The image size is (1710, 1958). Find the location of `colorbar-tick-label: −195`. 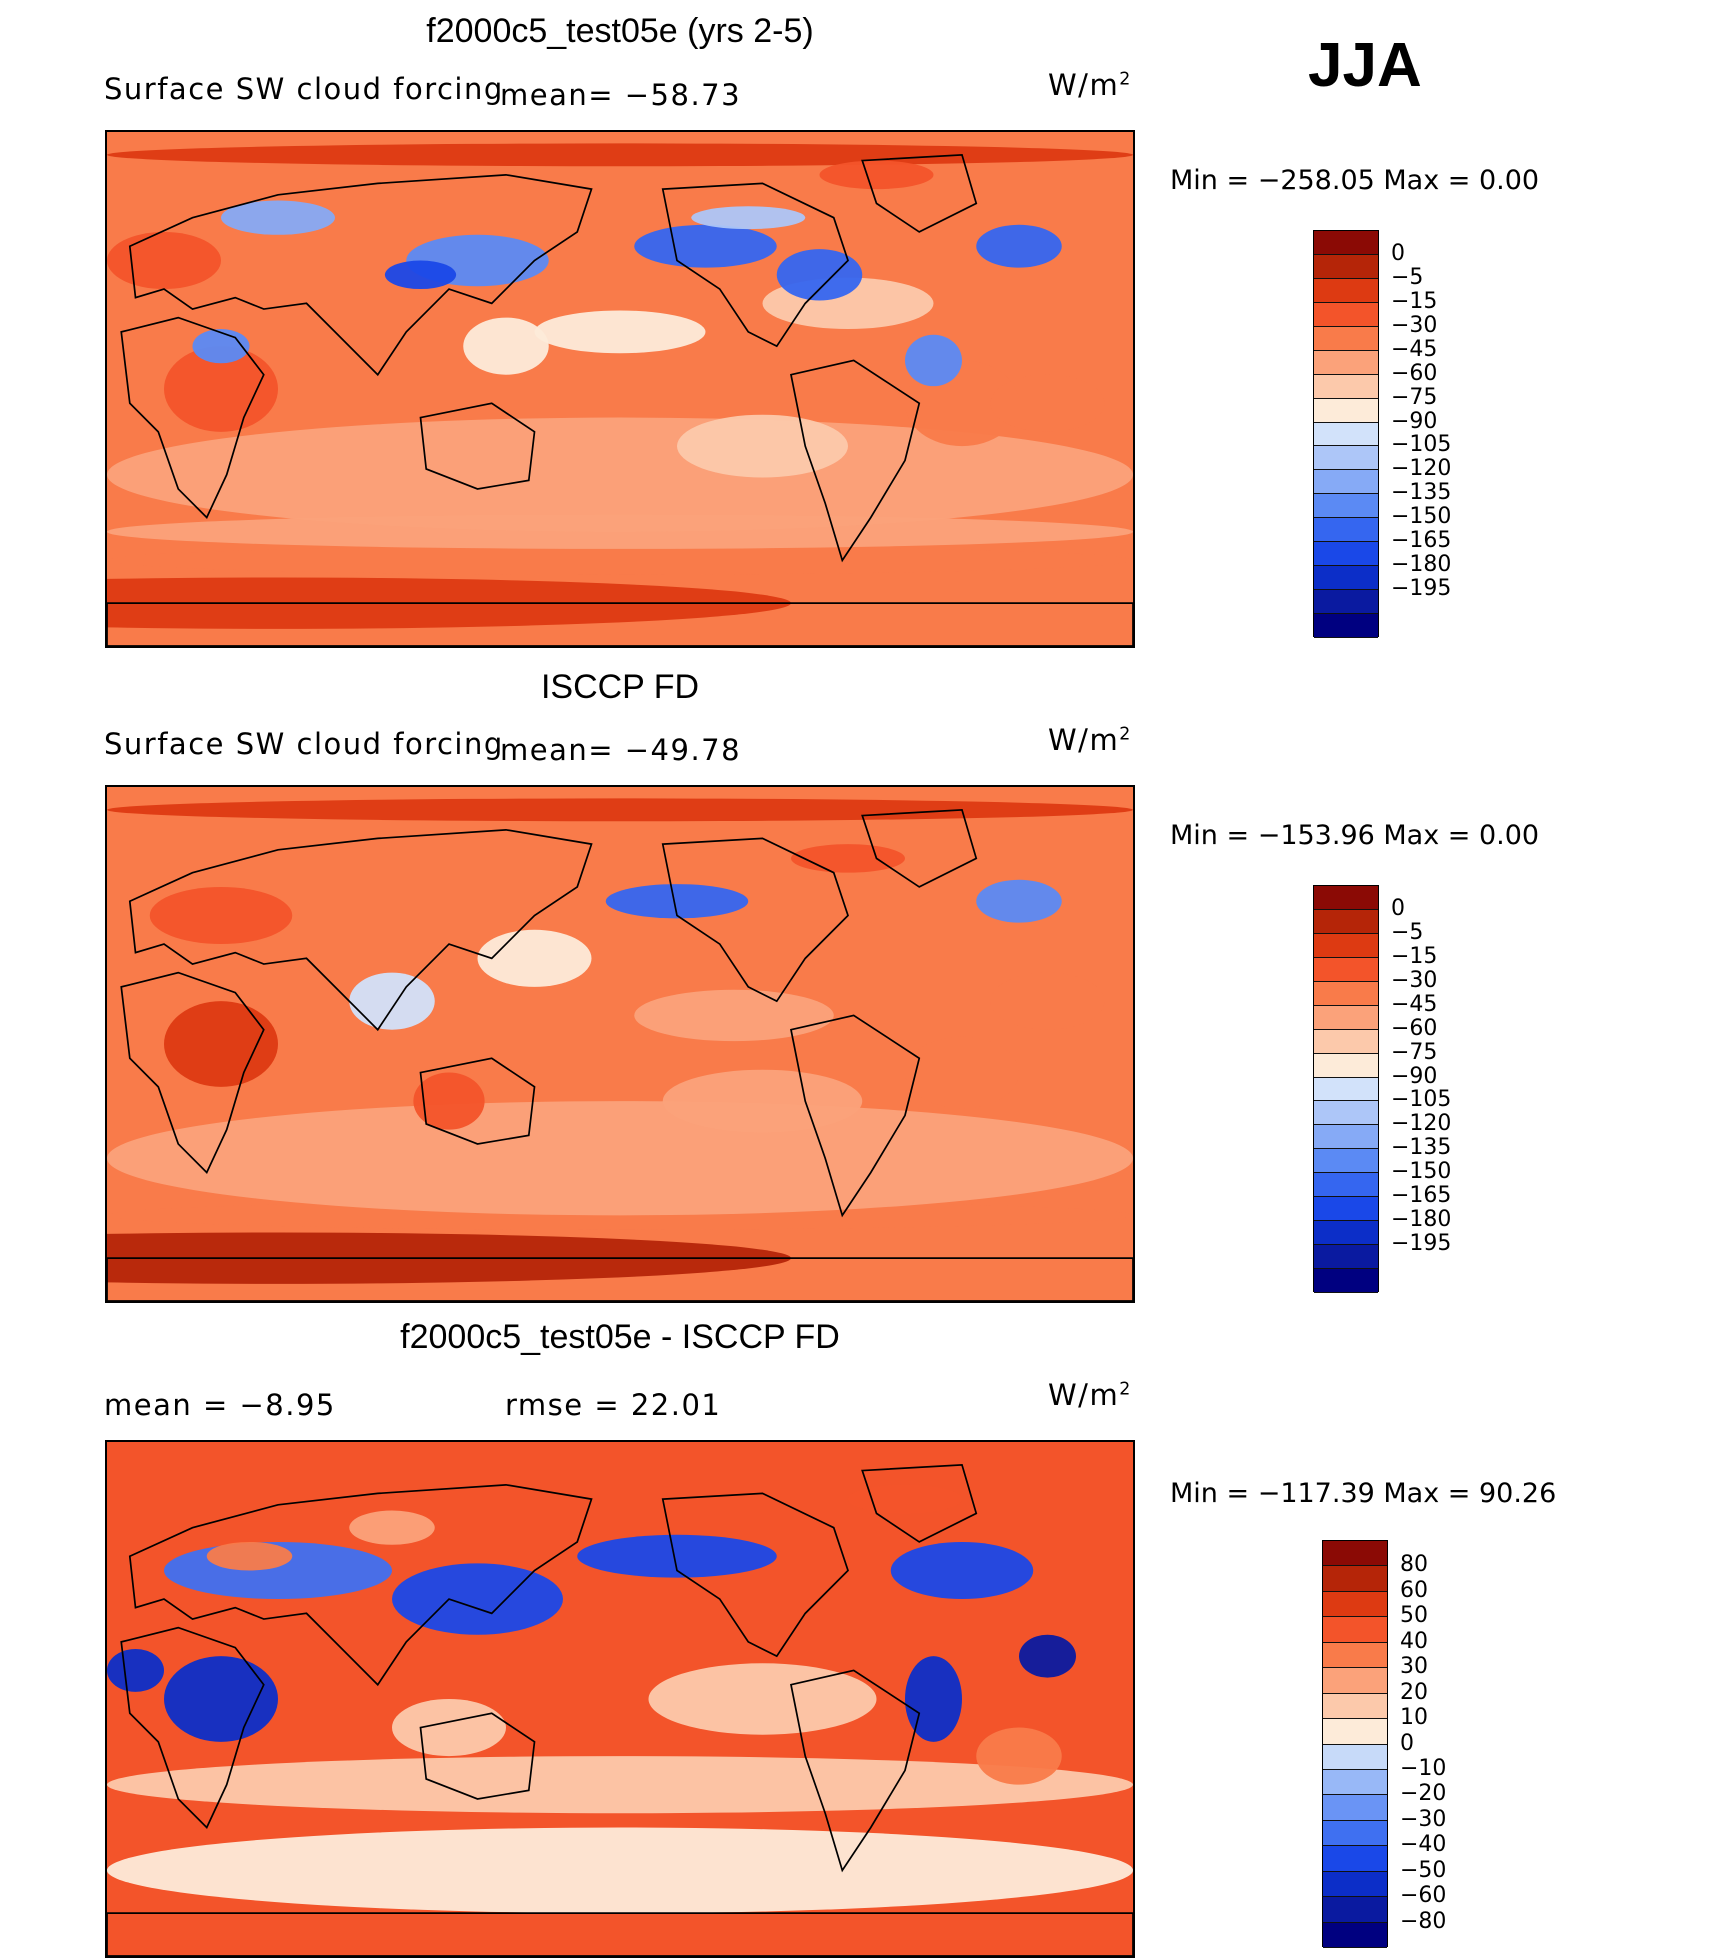

colorbar-tick-label: −195 is located at coordinates (1421, 1244).